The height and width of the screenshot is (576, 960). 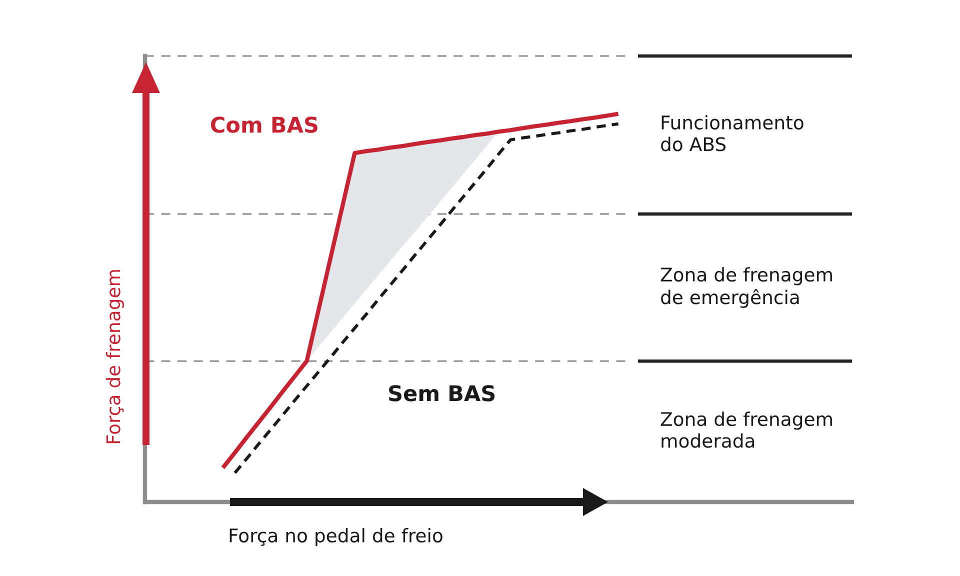 What do you see at coordinates (264, 124) in the screenshot?
I see `series-label: Com BAS` at bounding box center [264, 124].